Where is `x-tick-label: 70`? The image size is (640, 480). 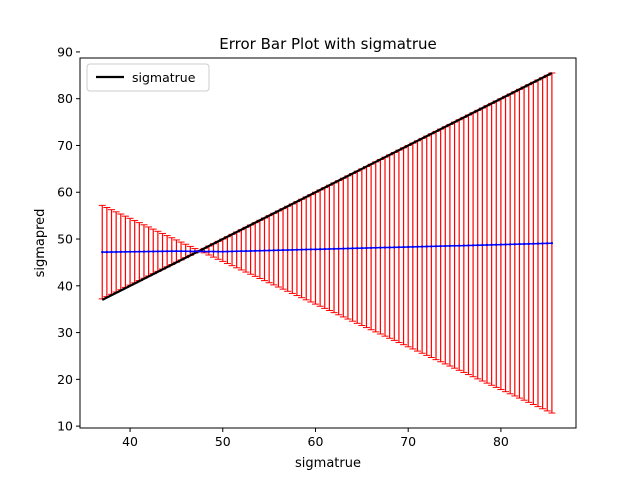 x-tick-label: 70 is located at coordinates (408, 441).